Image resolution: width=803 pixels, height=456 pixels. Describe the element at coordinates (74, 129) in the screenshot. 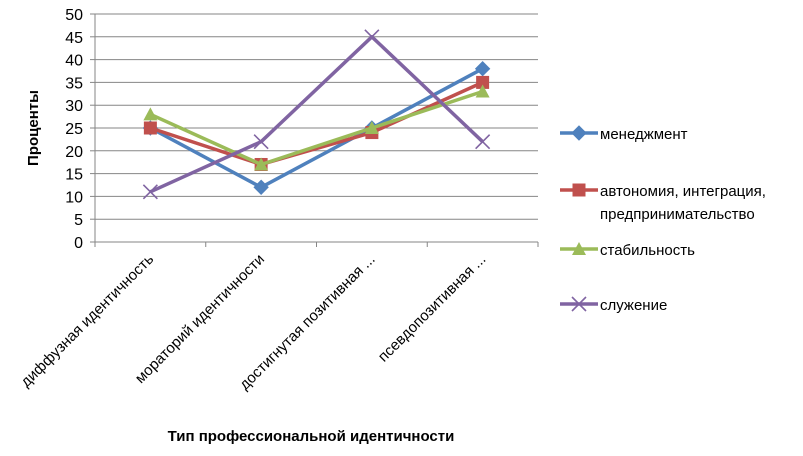

I see `y-tick-label: 25` at that location.